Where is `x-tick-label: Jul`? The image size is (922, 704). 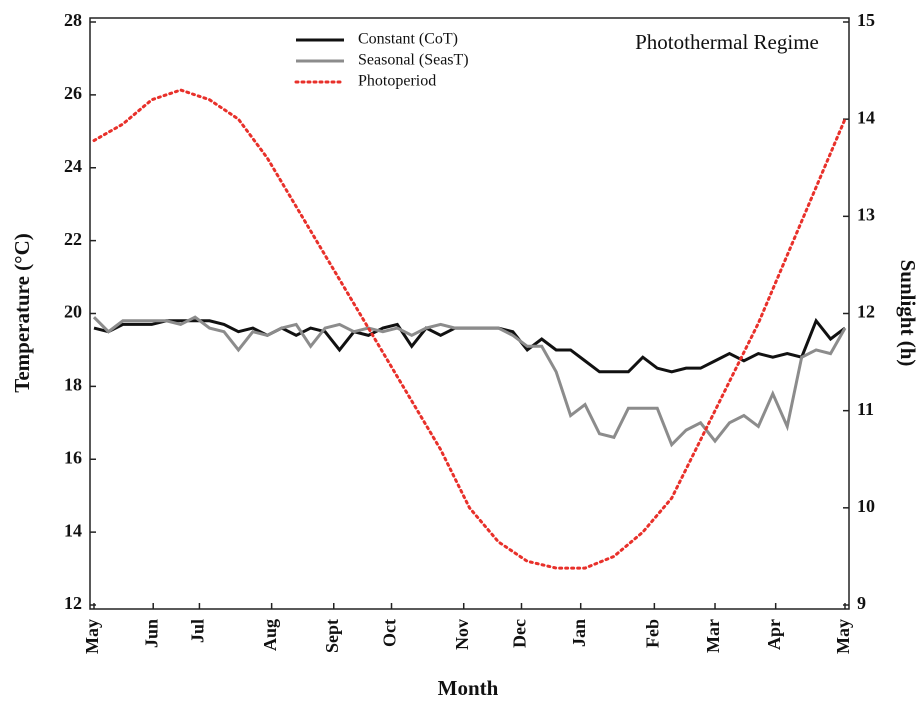 x-tick-label: Jul is located at coordinates (198, 631).